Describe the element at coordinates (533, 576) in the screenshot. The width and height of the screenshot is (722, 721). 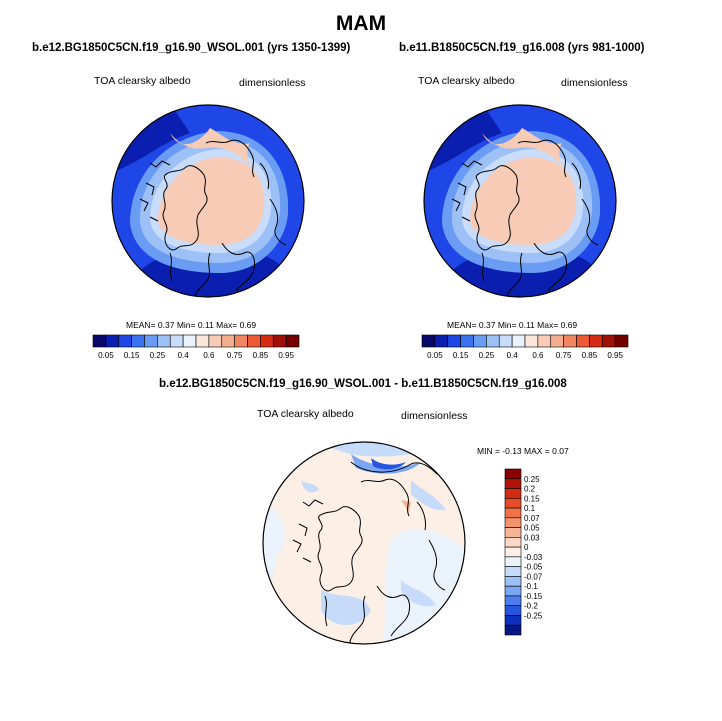
I see `diff-colorbar-tick-label: -0.07` at that location.